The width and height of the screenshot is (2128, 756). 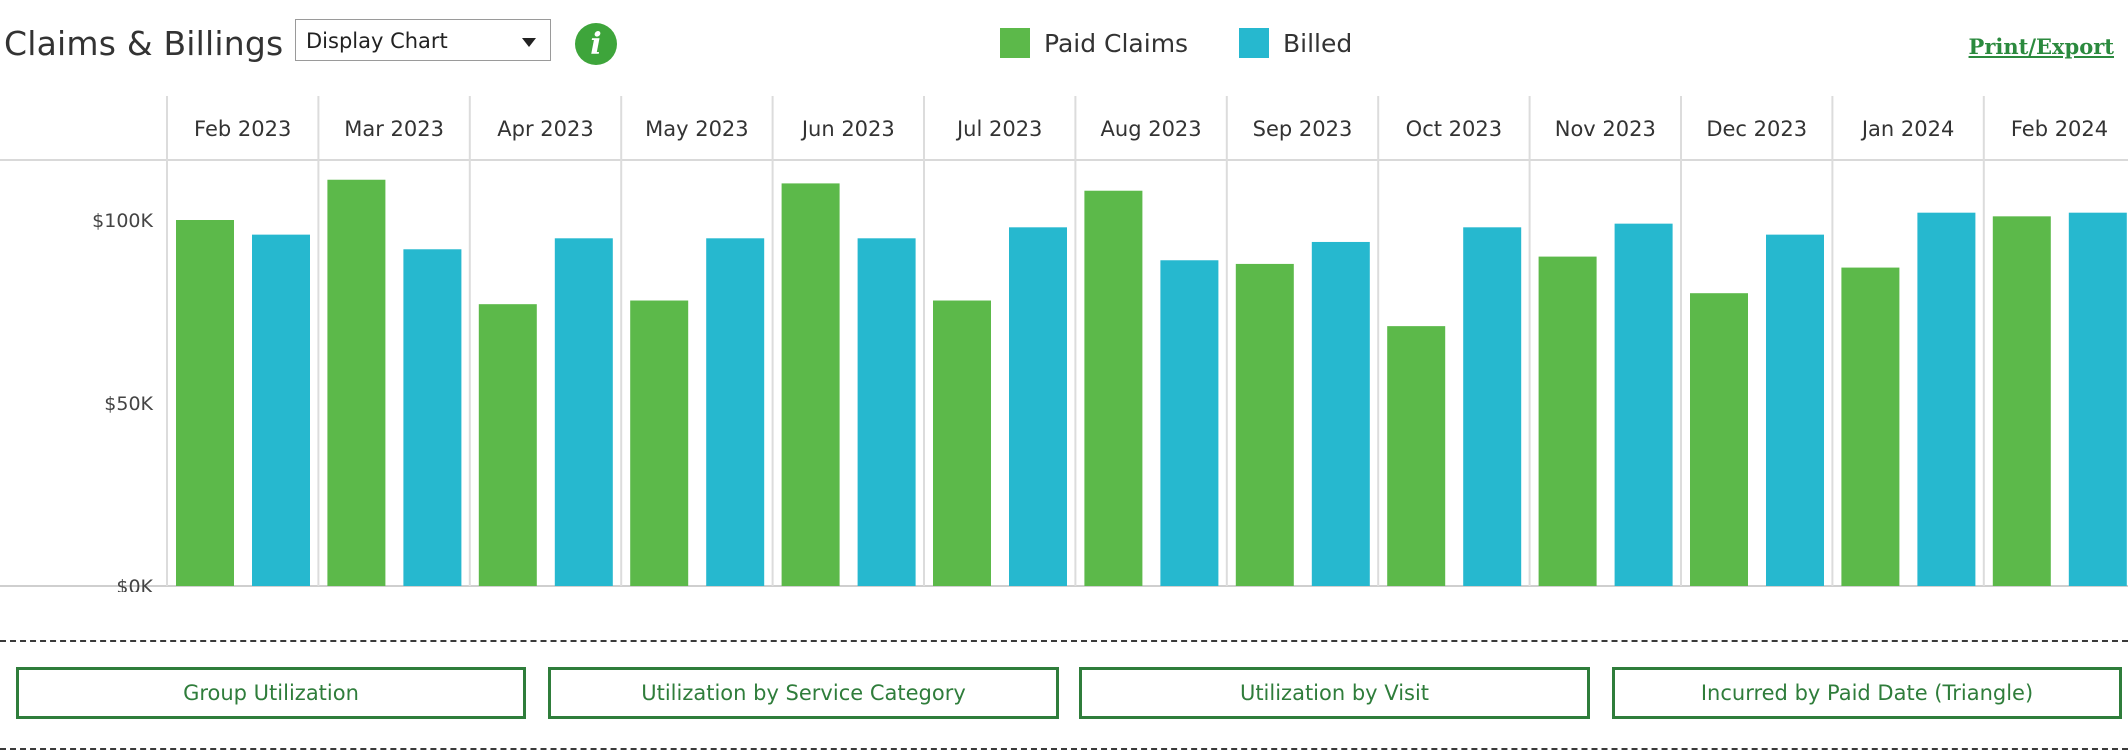 I want to click on utilization-by-visit-button: Utilization by Visit, so click(x=1334, y=693).